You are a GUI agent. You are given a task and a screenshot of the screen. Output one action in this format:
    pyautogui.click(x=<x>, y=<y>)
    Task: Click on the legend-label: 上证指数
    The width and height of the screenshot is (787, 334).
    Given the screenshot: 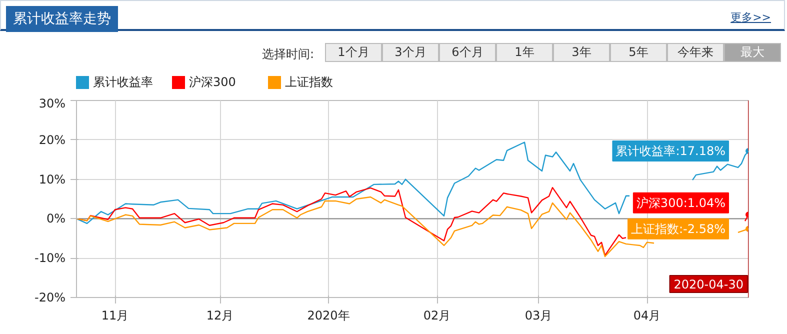 What is the action you would take?
    pyautogui.click(x=309, y=82)
    